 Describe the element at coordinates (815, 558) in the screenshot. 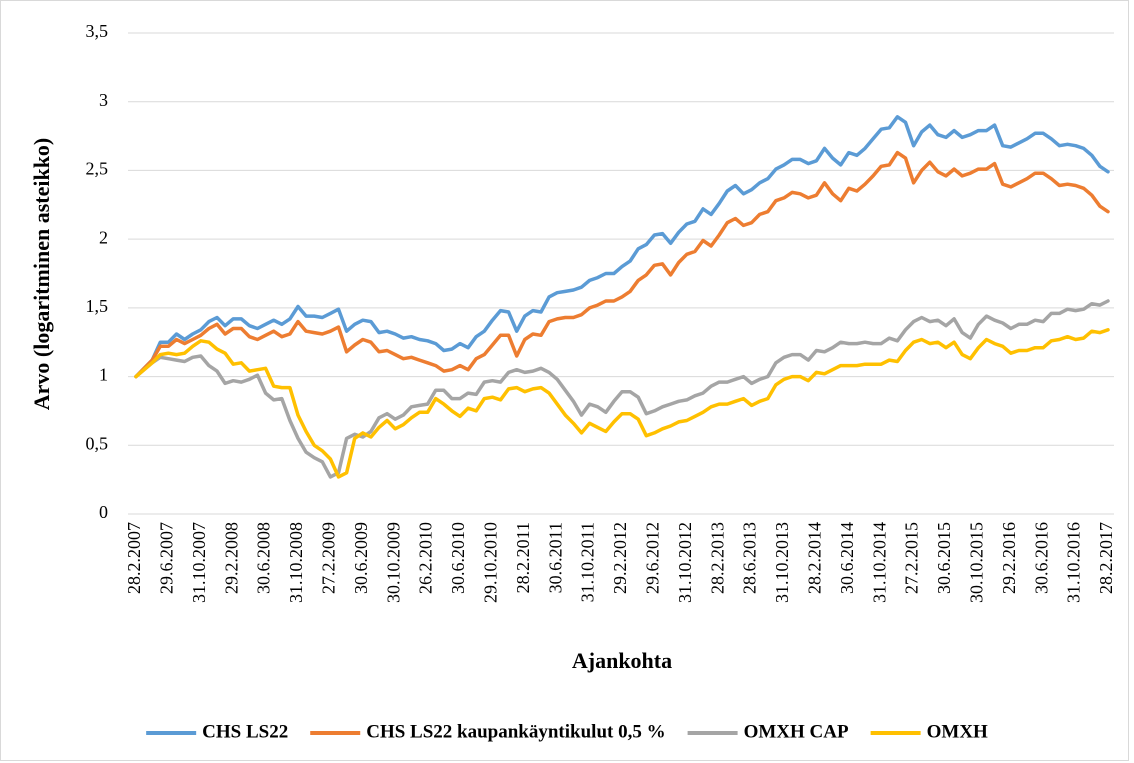

I see `x-tick-label: 28.2.2014` at that location.